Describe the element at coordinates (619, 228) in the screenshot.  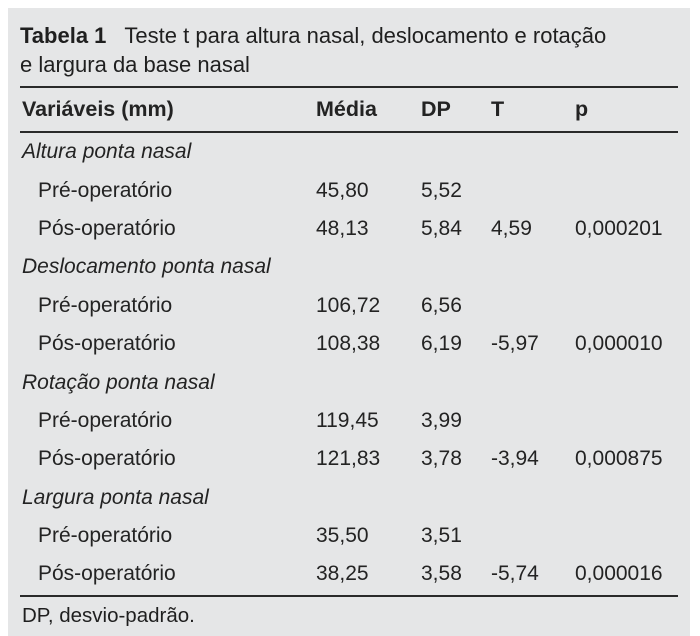
I see `cell-p: 0,000201` at that location.